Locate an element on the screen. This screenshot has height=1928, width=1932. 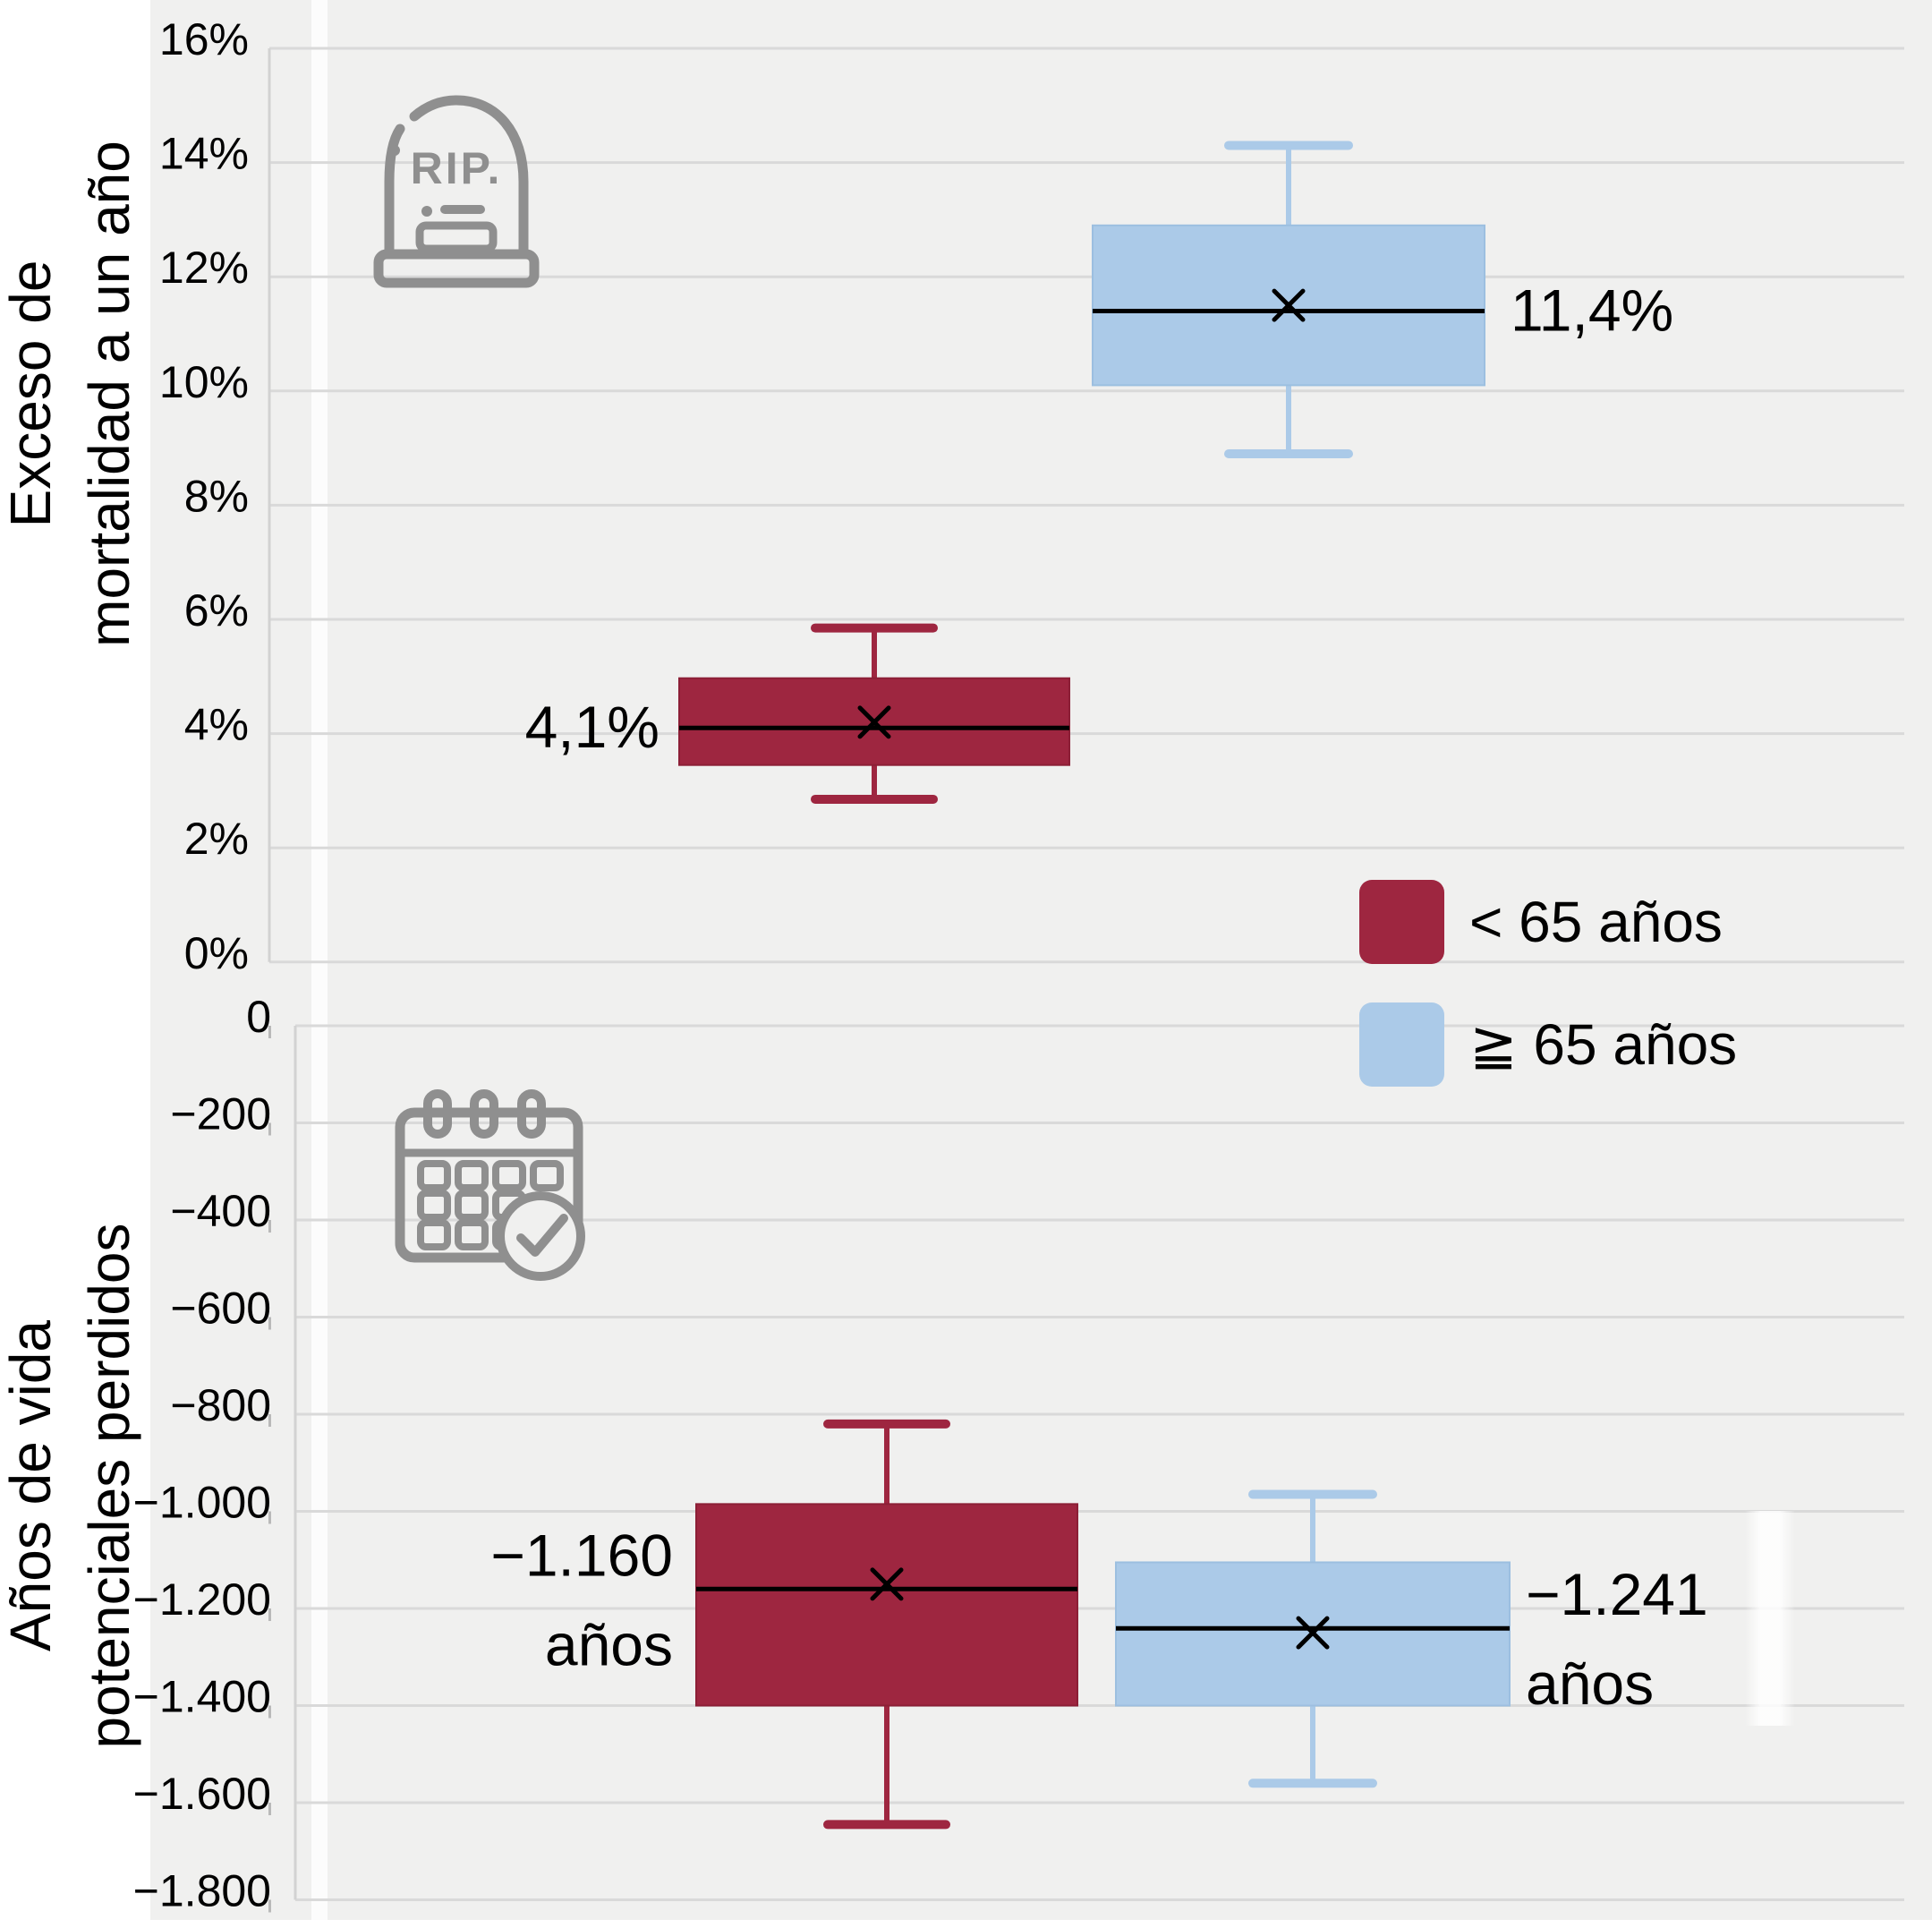
calendar-check-circle is located at coordinates (540, 1236).